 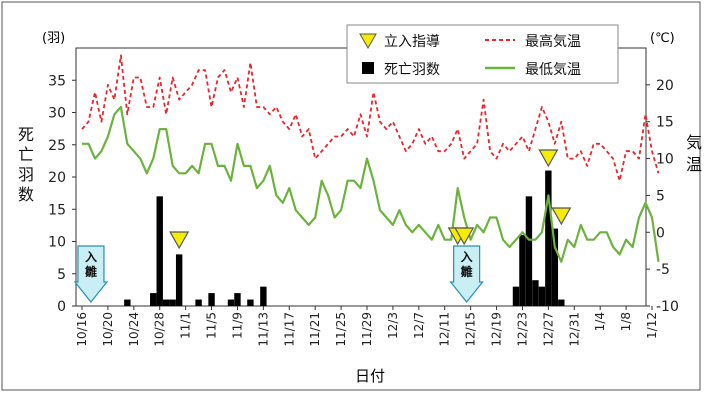 What do you see at coordinates (393, 325) in the screenshot?
I see `x-tick-label: 12/3` at bounding box center [393, 325].